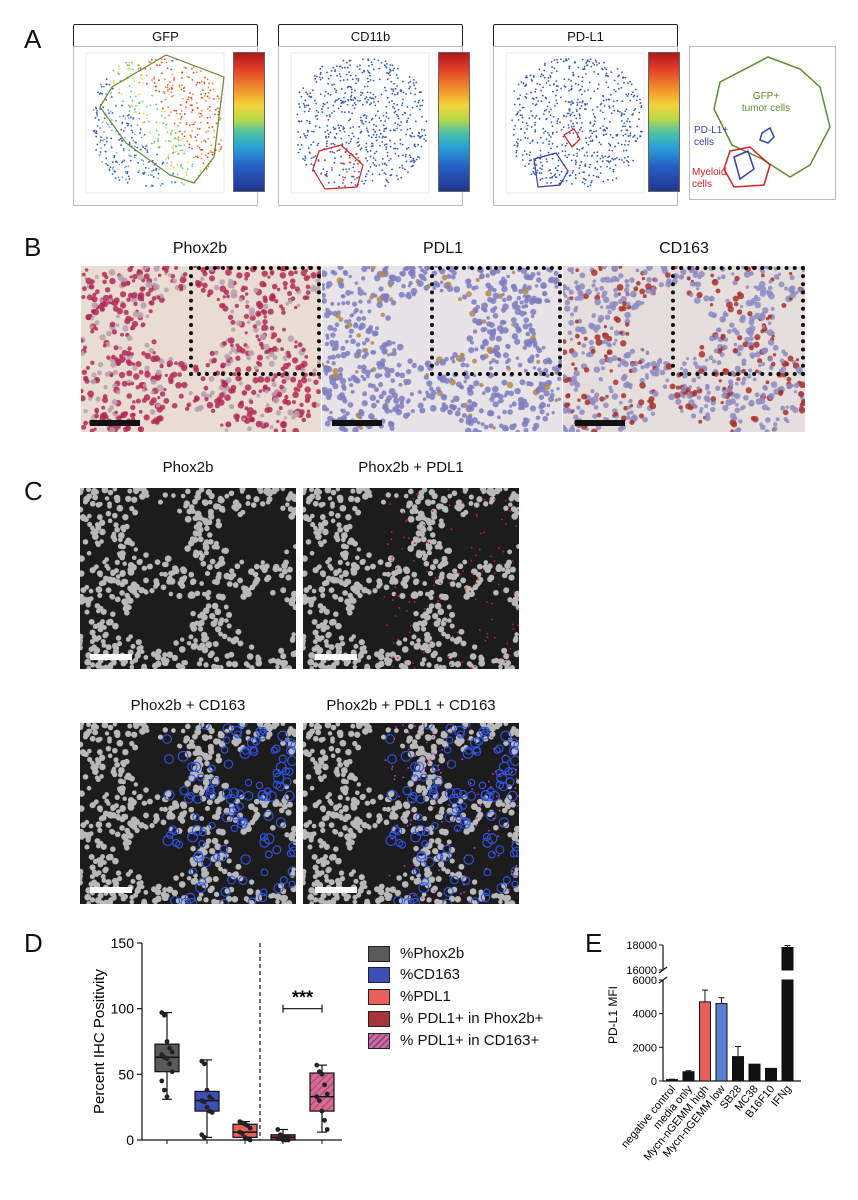 The width and height of the screenshot is (858, 1200). I want to click on gfp-label-line1: GFP+, so click(766, 96).